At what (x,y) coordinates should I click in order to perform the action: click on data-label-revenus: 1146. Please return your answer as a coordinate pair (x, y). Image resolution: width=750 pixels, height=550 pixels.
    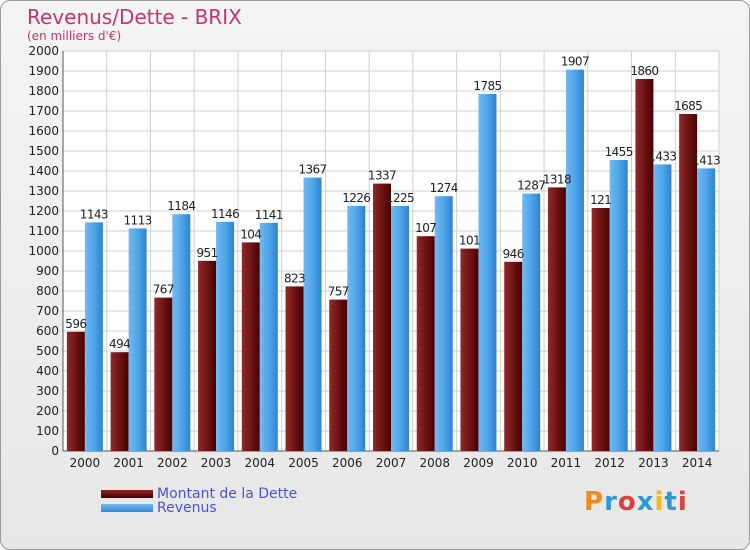
    Looking at the image, I should click on (225, 214).